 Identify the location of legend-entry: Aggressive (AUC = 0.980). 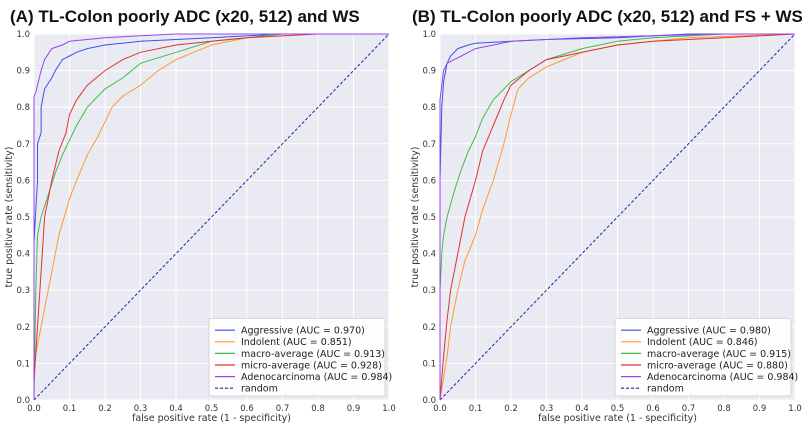
(709, 331).